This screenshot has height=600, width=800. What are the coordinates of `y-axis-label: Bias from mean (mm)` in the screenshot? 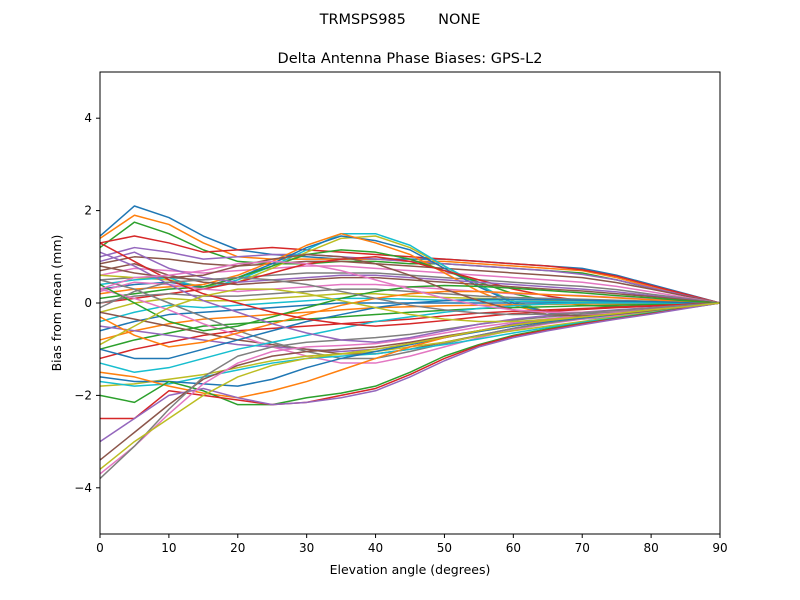 It's located at (56, 303).